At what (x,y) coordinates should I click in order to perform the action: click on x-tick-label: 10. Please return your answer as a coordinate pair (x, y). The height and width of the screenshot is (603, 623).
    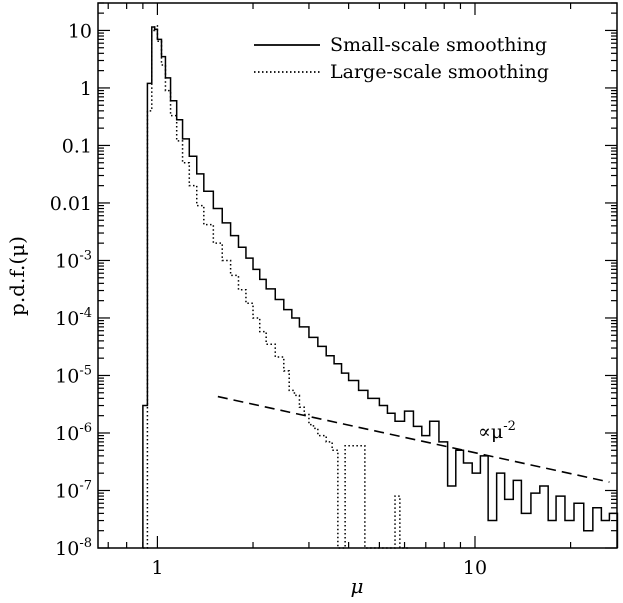
    Looking at the image, I should click on (475, 568).